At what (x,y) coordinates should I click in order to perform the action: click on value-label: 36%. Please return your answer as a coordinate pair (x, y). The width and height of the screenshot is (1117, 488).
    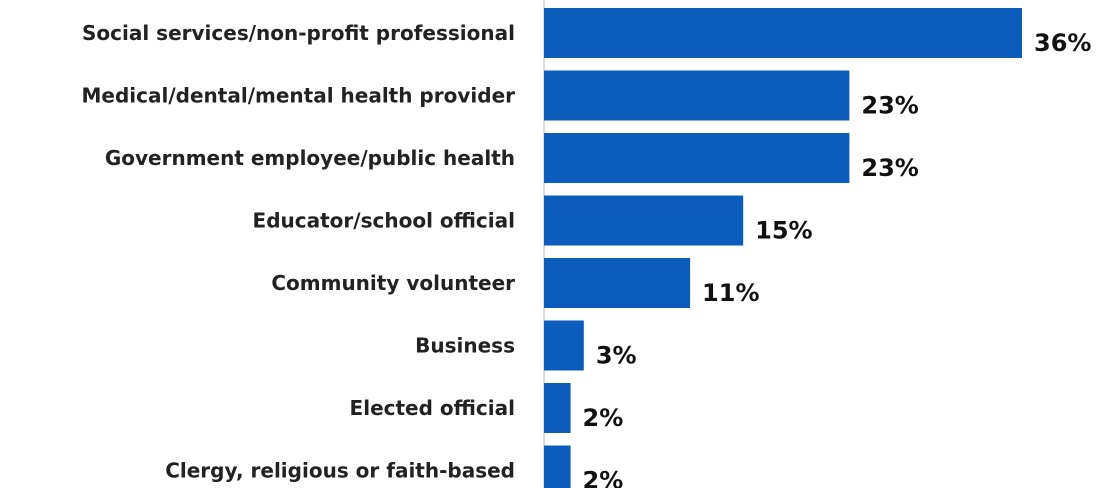
    Looking at the image, I should click on (1062, 43).